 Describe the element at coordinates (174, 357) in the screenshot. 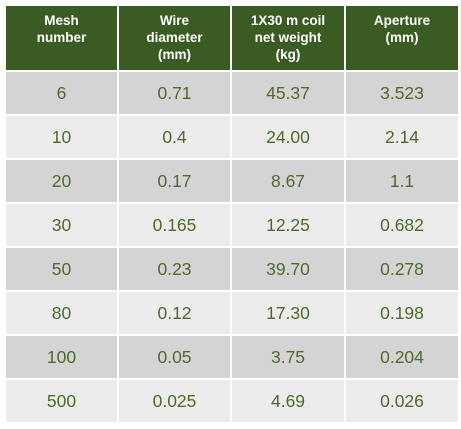

I see `cell-wire-diameter: 0.05` at that location.